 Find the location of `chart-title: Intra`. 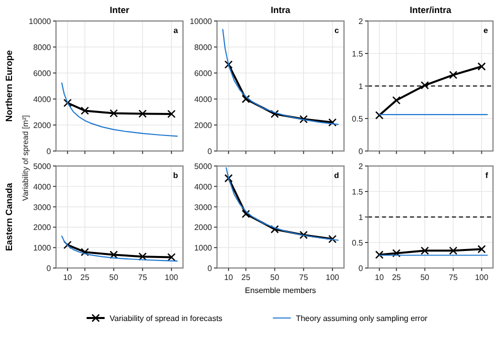

chart-title: Intra is located at coordinates (281, 10).